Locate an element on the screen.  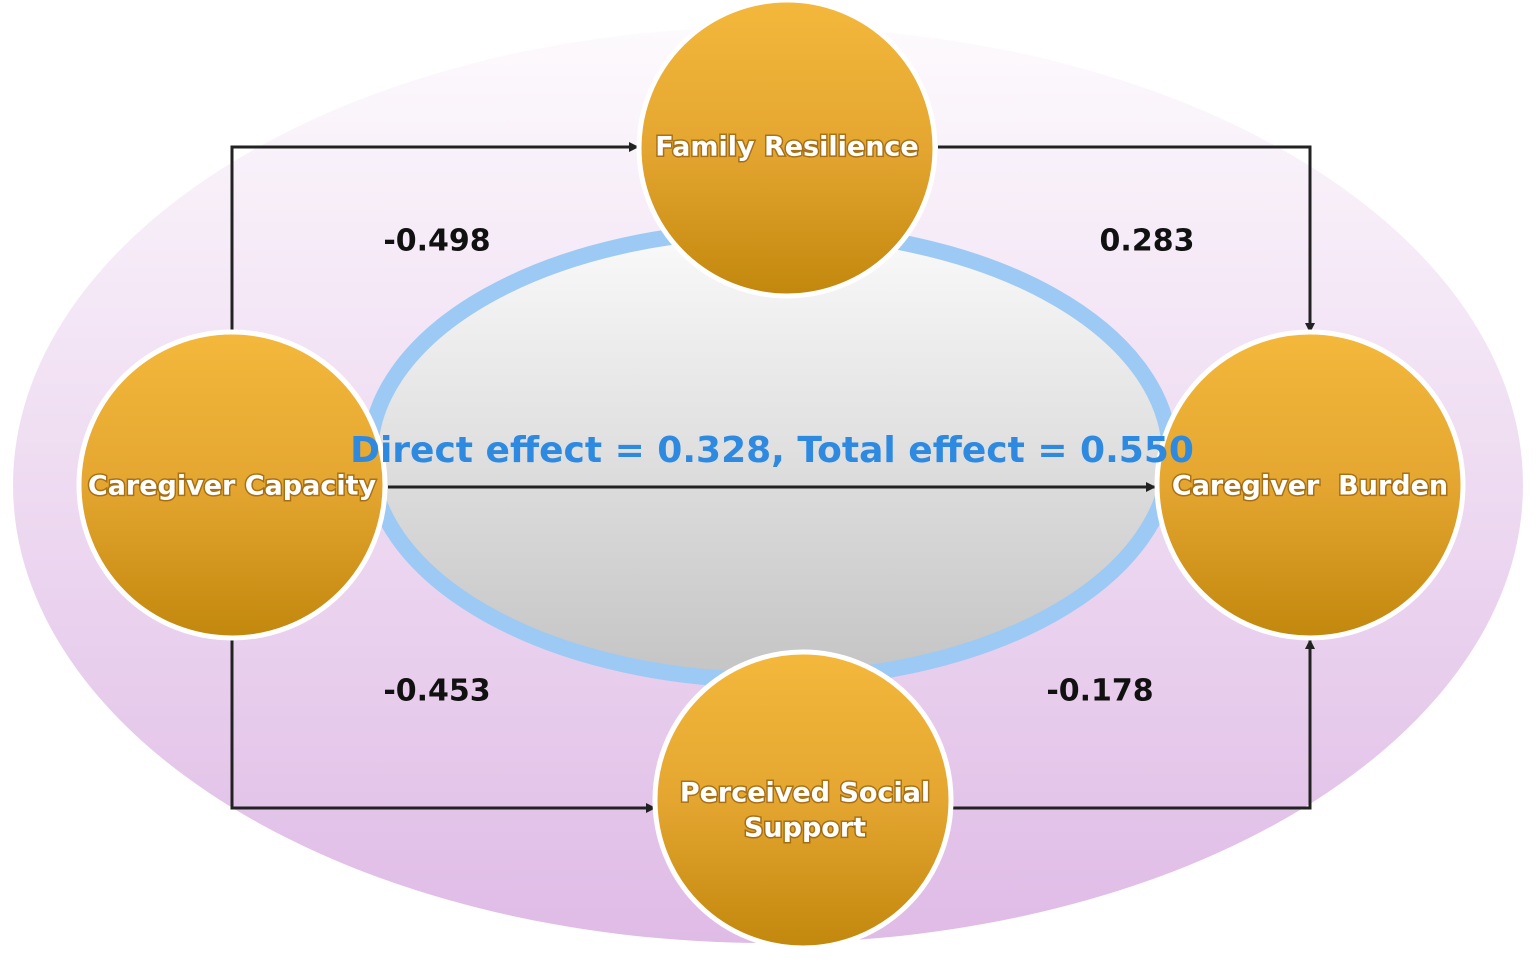
edge-label: -0.453 is located at coordinates (436, 691).